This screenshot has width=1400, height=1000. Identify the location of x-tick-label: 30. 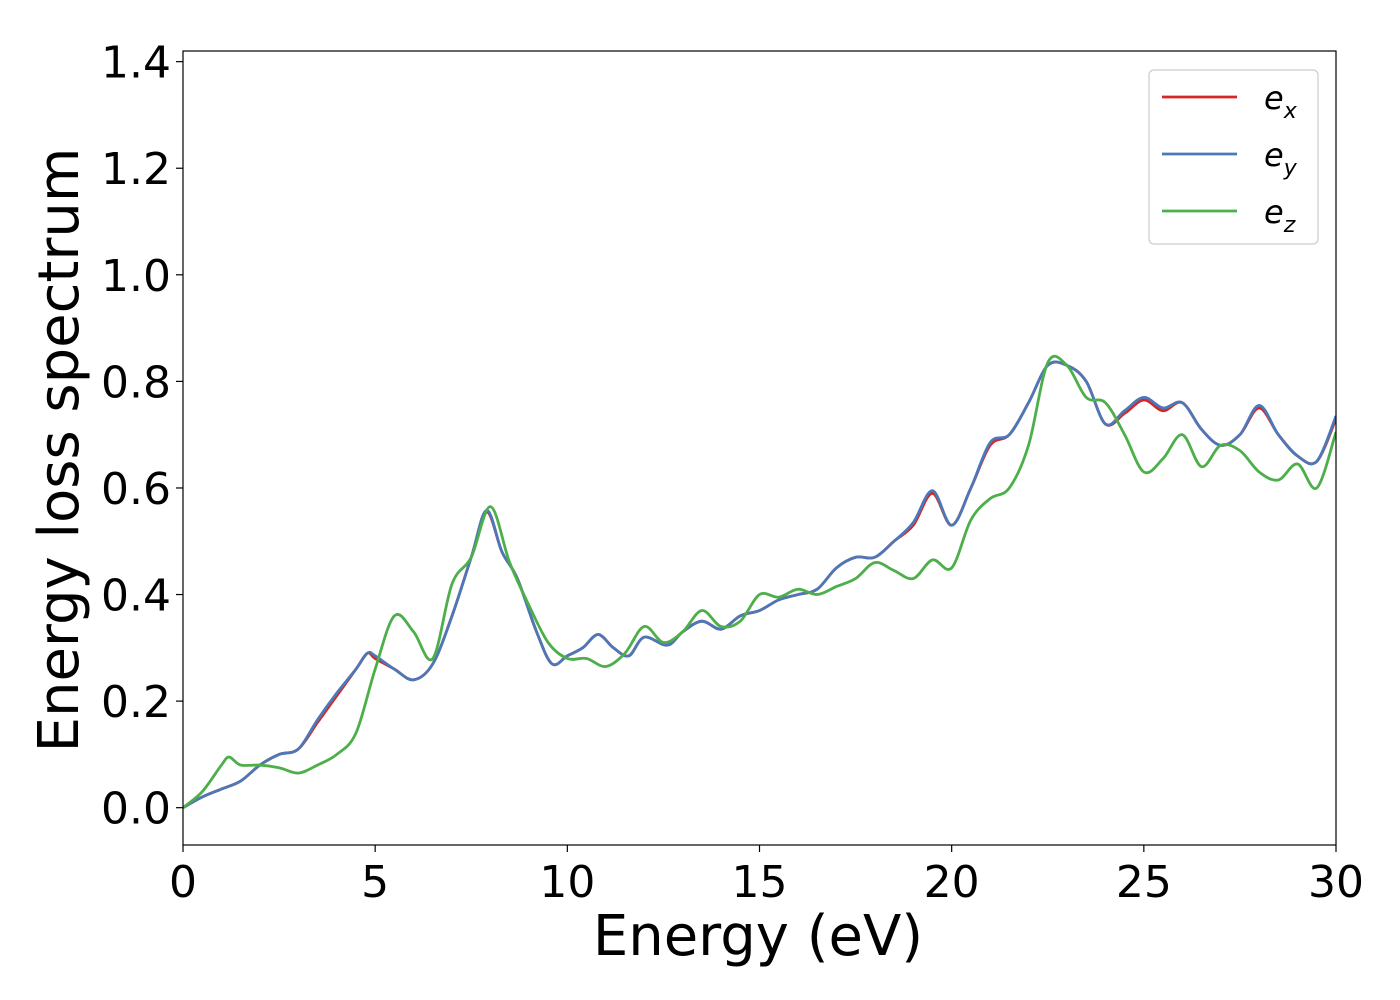
(1336, 882).